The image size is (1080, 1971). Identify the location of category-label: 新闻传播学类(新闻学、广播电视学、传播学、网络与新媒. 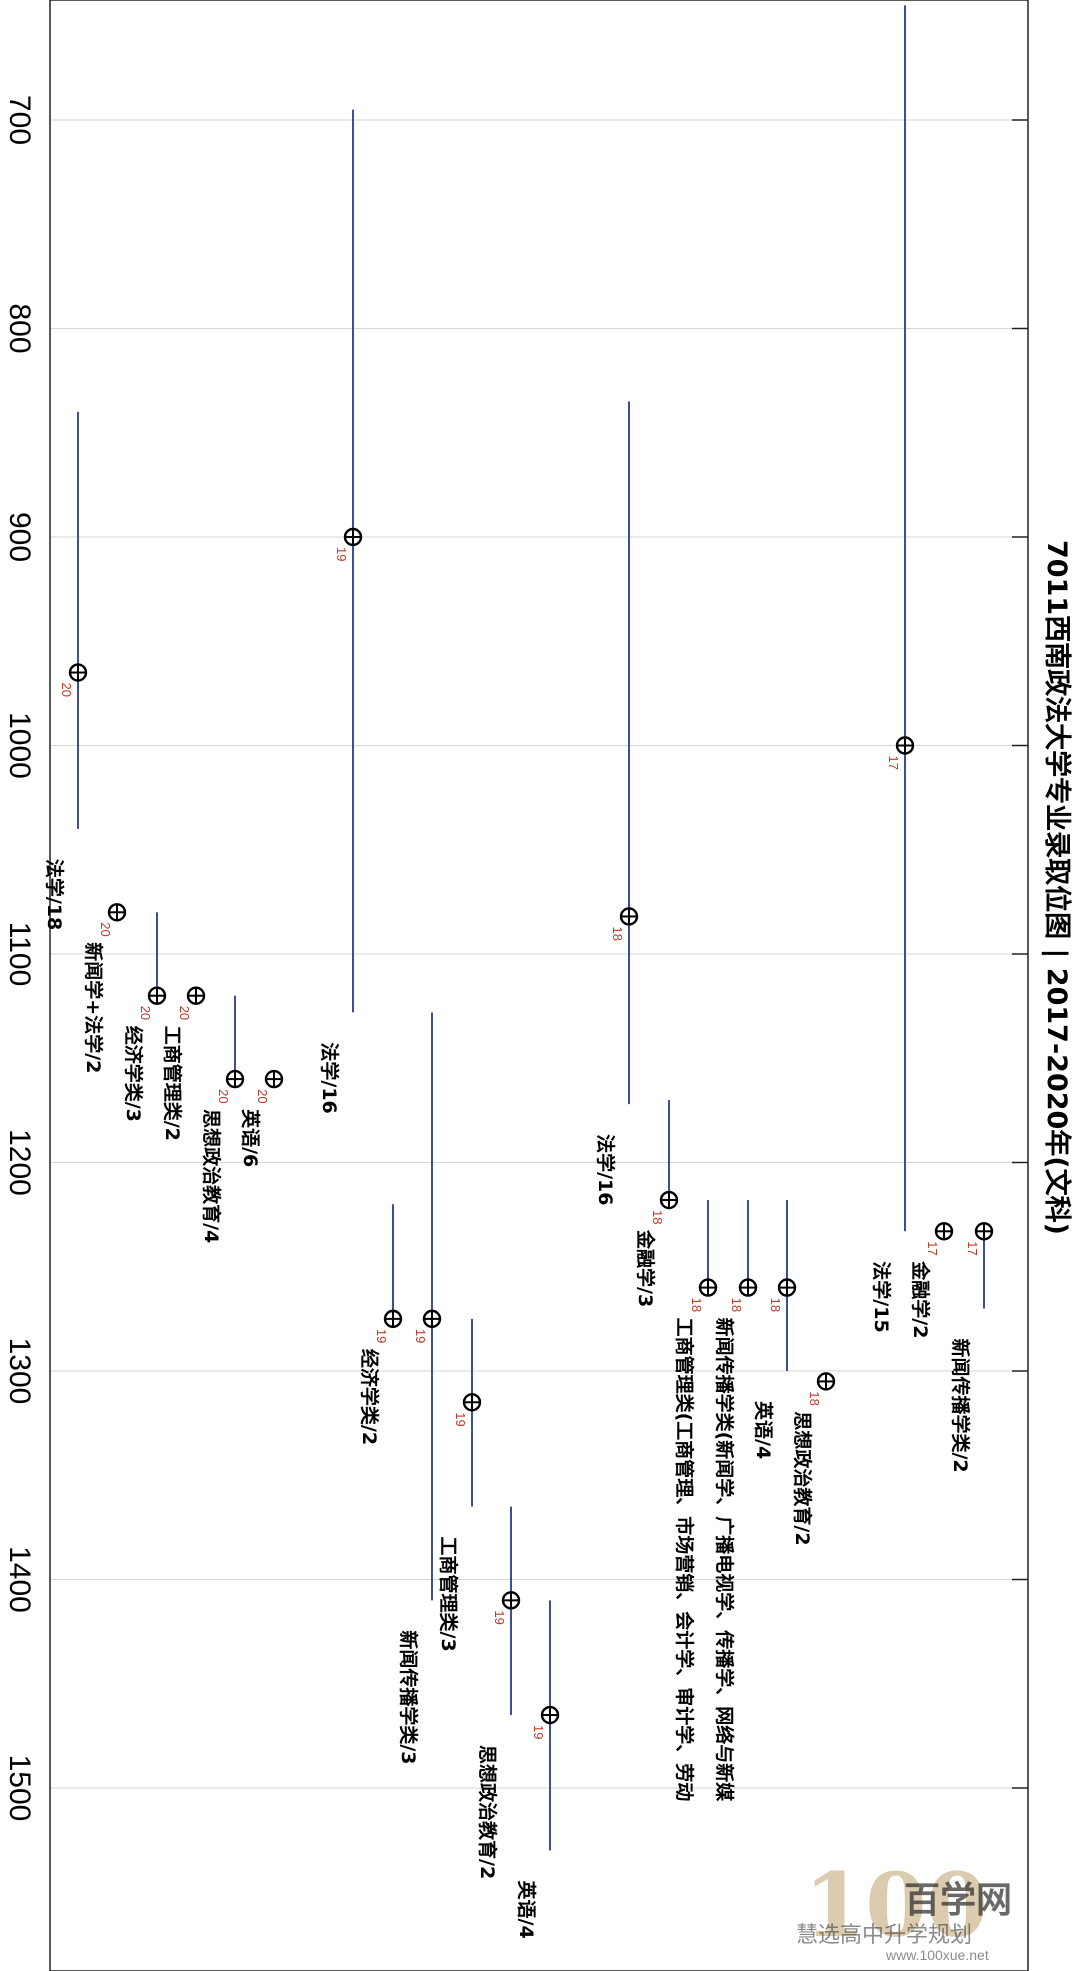
(724, 1560).